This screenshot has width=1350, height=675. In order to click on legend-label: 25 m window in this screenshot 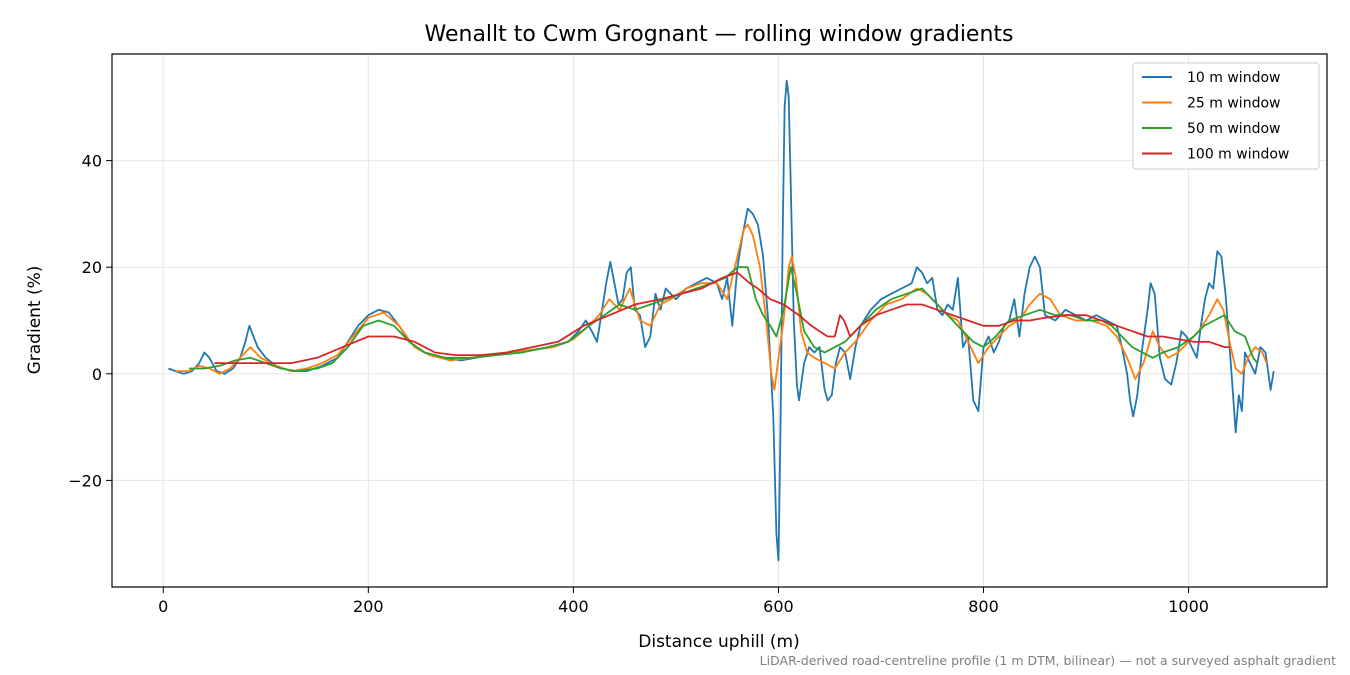, I will do `click(1233, 104)`.